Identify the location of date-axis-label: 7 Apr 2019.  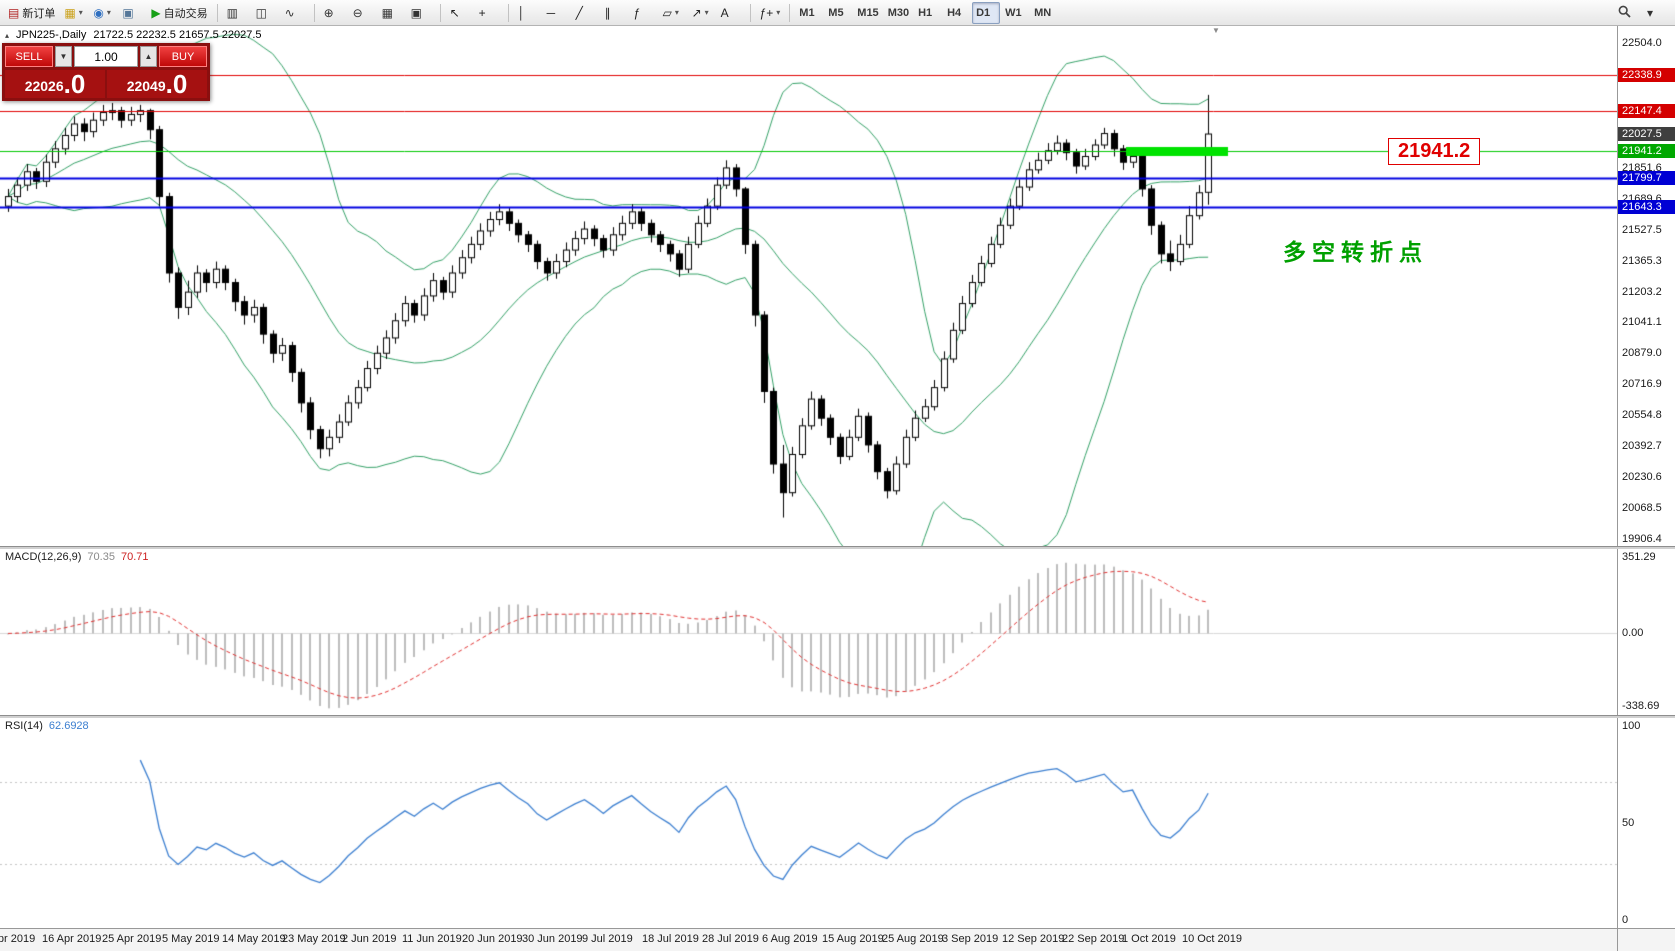
(18, 939).